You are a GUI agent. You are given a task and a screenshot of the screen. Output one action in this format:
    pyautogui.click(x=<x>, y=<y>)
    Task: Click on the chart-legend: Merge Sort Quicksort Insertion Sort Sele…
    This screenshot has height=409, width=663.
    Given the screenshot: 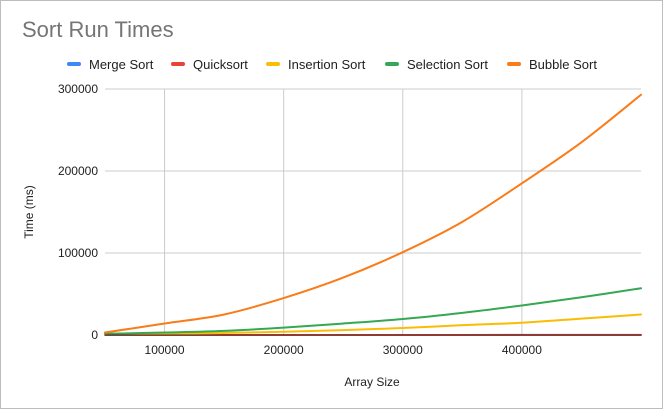 What is the action you would take?
    pyautogui.click(x=332, y=64)
    